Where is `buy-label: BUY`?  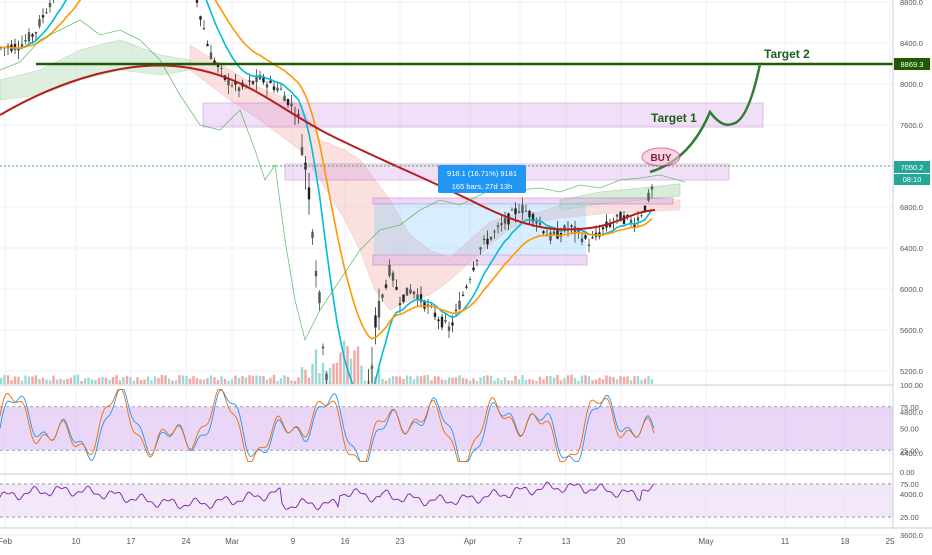 buy-label: BUY is located at coordinates (660, 158).